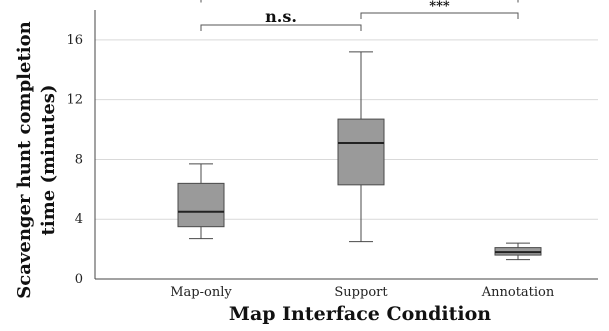 This screenshot has width=609, height=331. I want to click on y-axis-title: Scavenger hunt completion time (minutes), so click(36, 159).